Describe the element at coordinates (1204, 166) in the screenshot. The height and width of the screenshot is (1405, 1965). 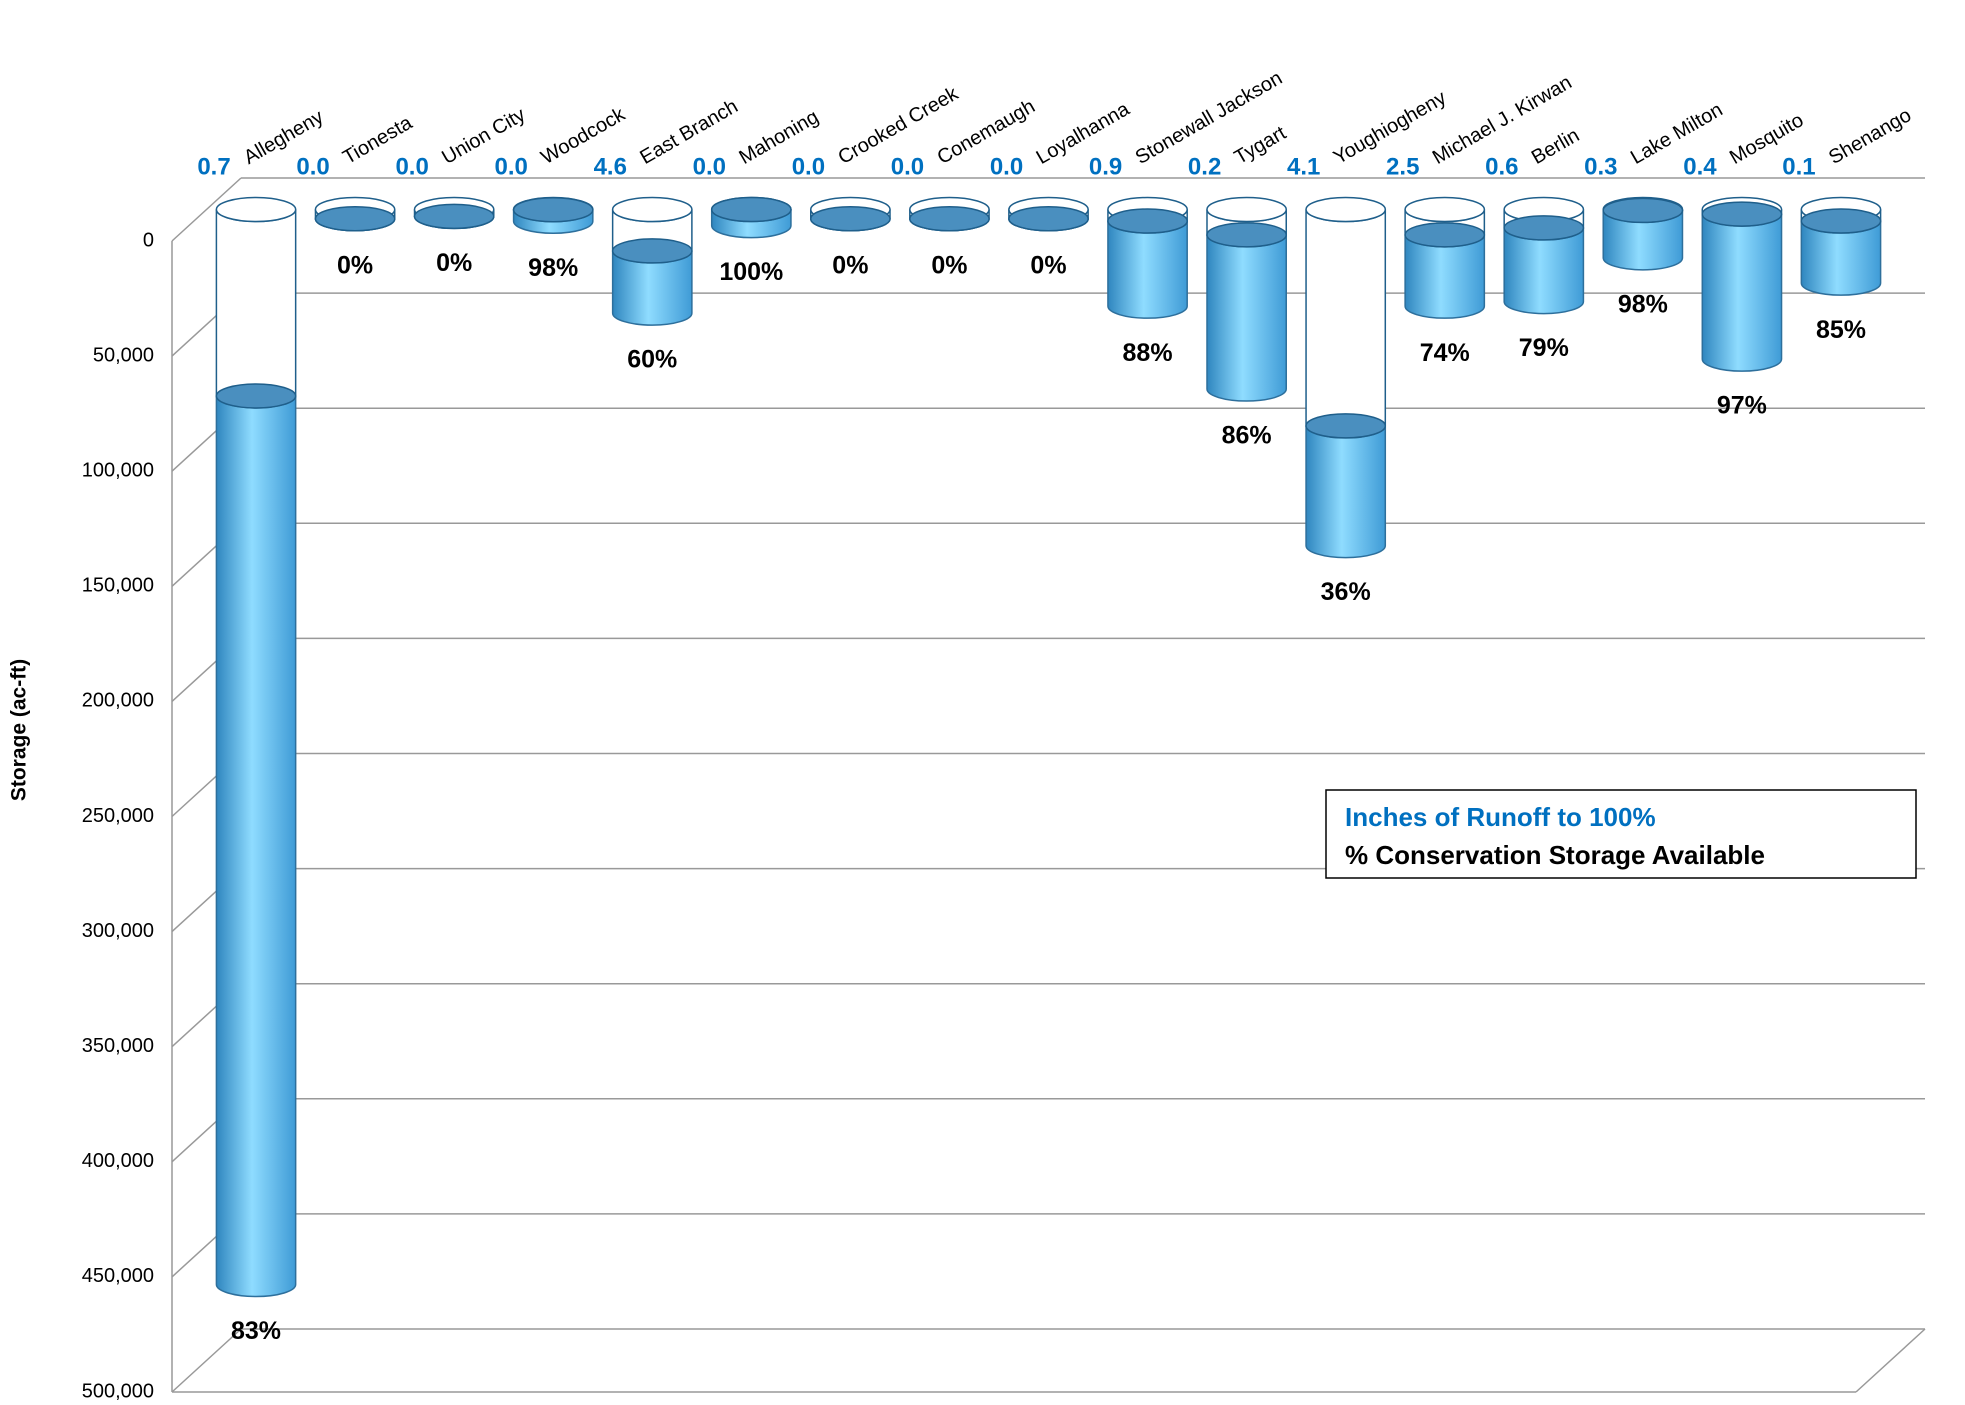
I see `runoff-label: 0.2` at that location.